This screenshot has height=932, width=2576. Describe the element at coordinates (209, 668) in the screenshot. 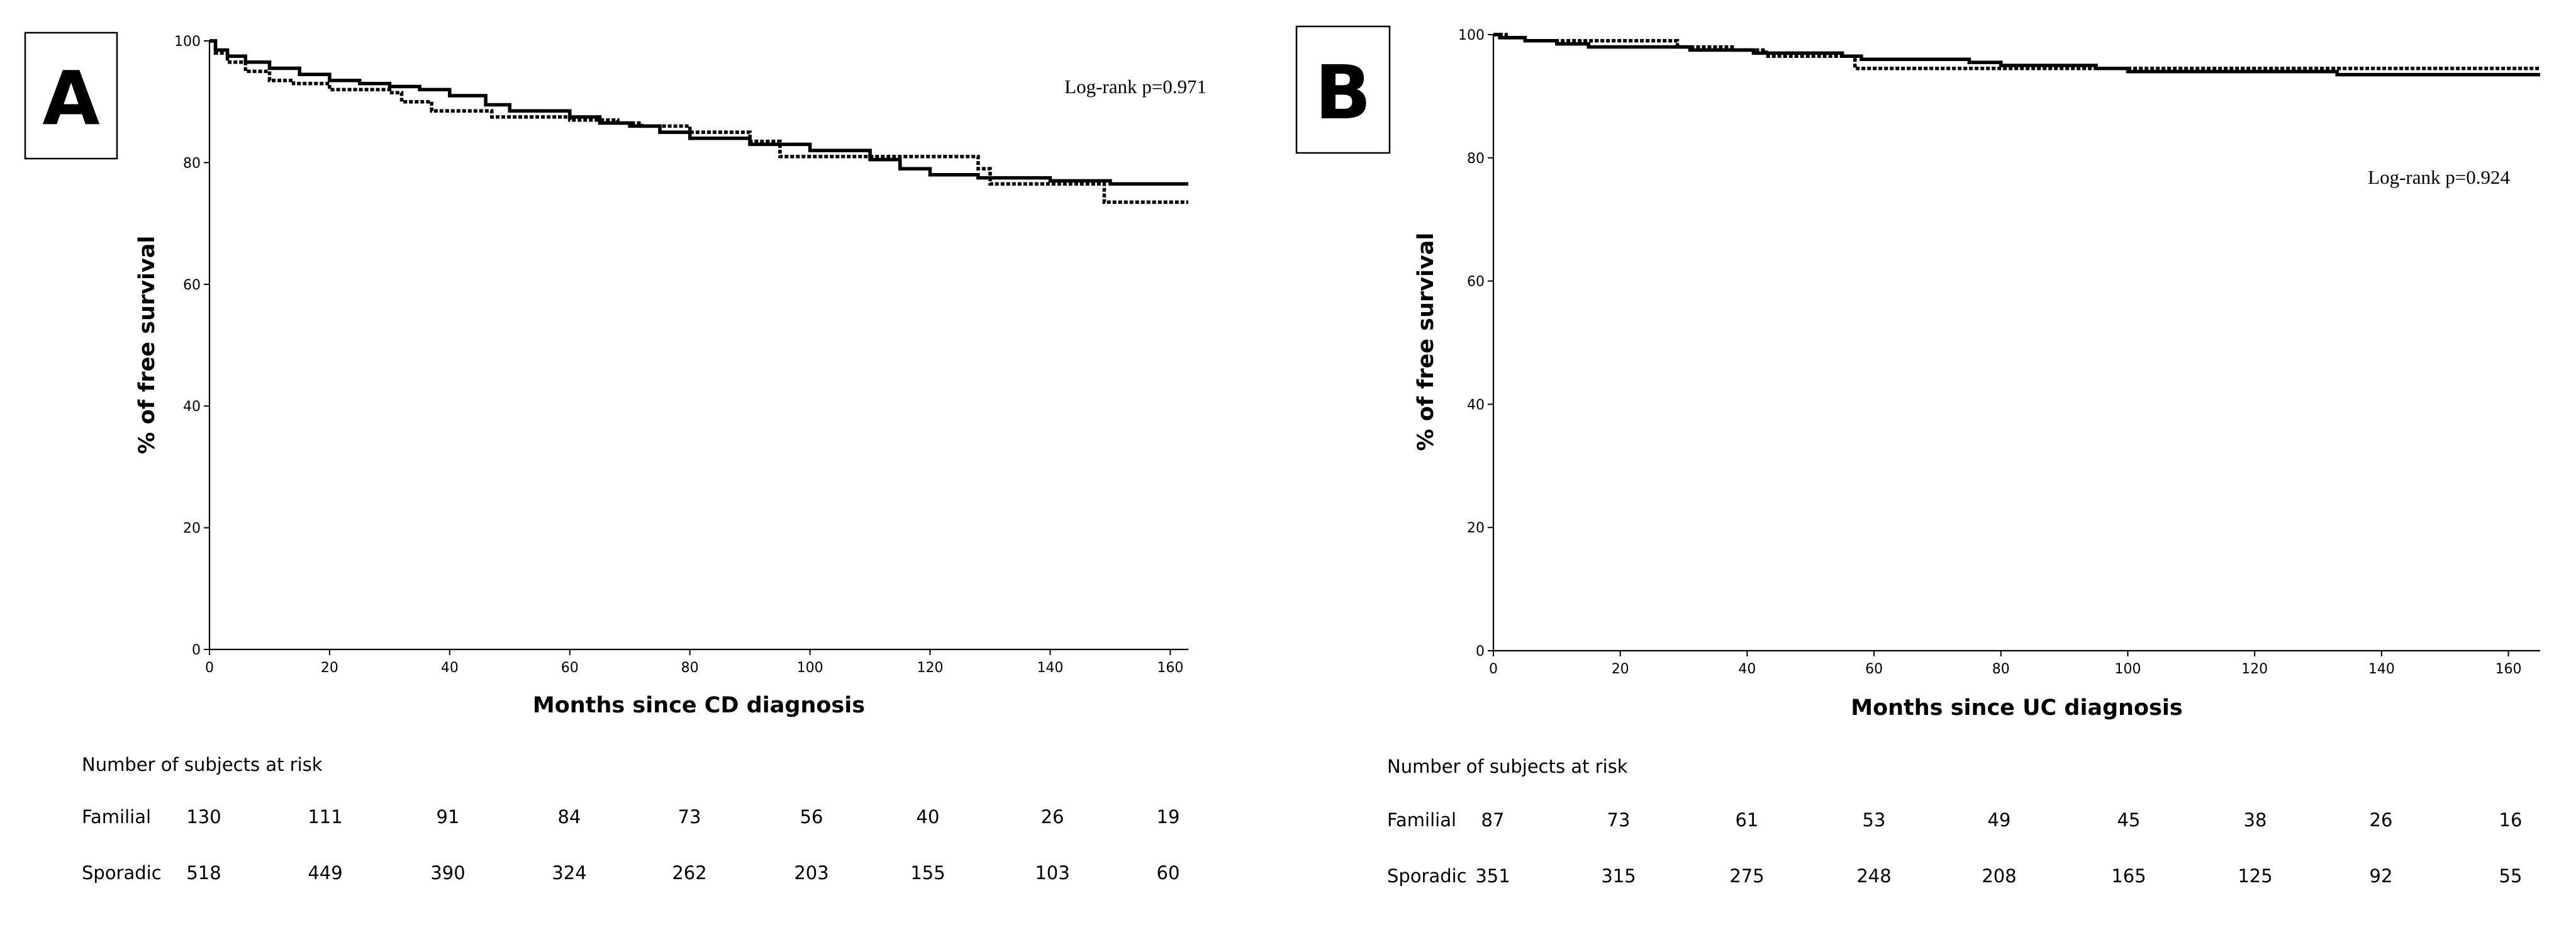

I see `panel-a-x-tick-label: 0` at that location.